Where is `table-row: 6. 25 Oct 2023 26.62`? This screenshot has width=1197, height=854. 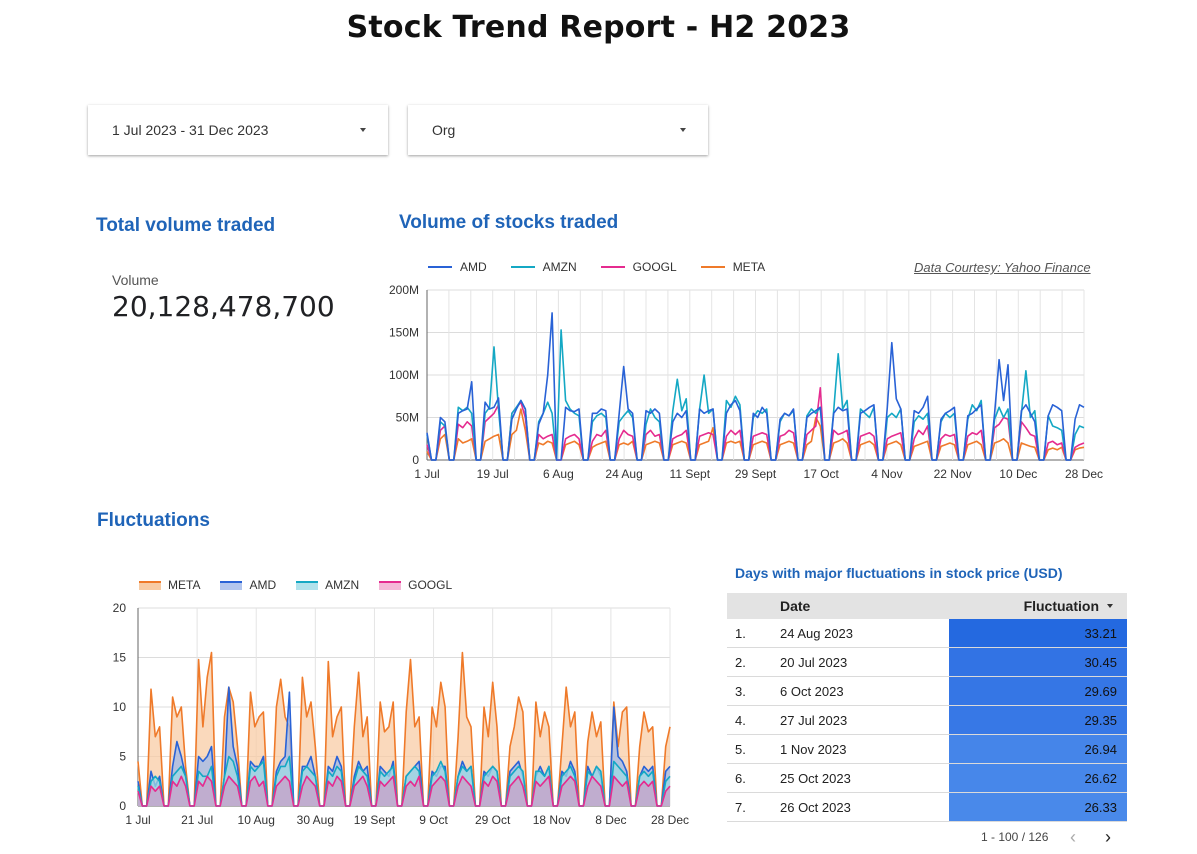 table-row: 6. 25 Oct 2023 26.62 is located at coordinates (927, 778).